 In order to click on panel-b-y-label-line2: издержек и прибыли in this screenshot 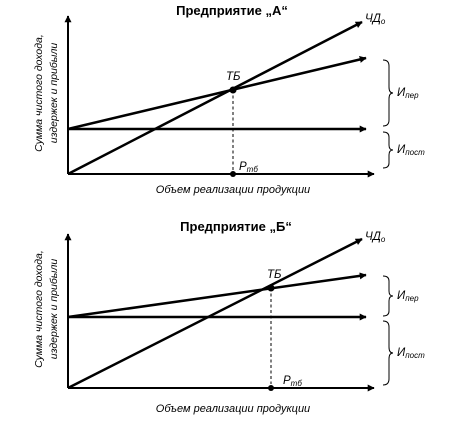, I will do `click(54, 309)`.